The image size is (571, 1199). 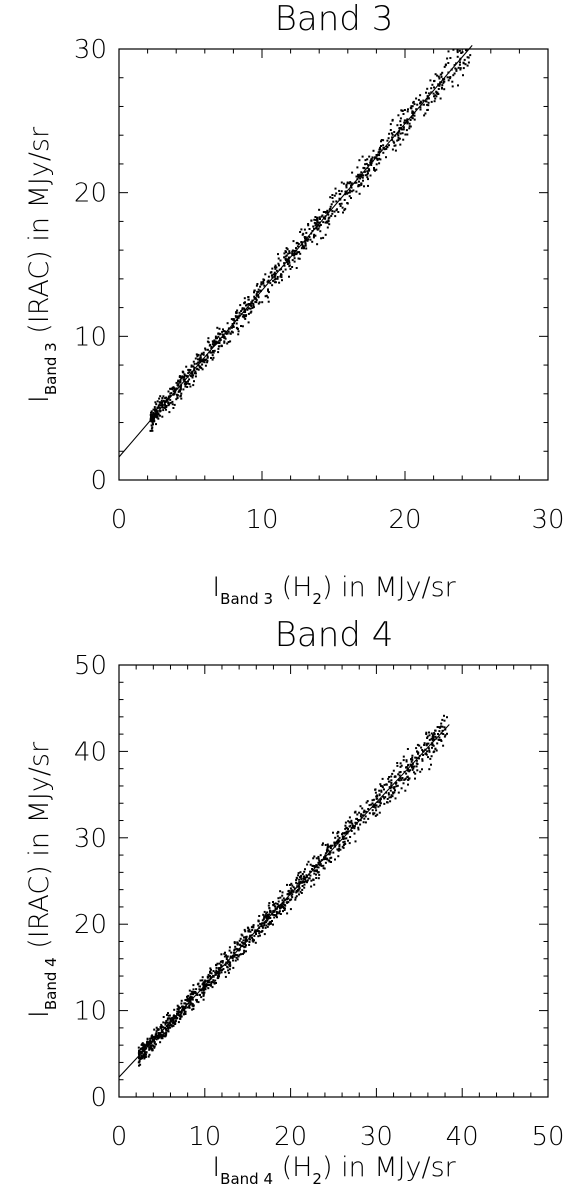 I want to click on y-tick-label: 0, so click(x=98, y=481).